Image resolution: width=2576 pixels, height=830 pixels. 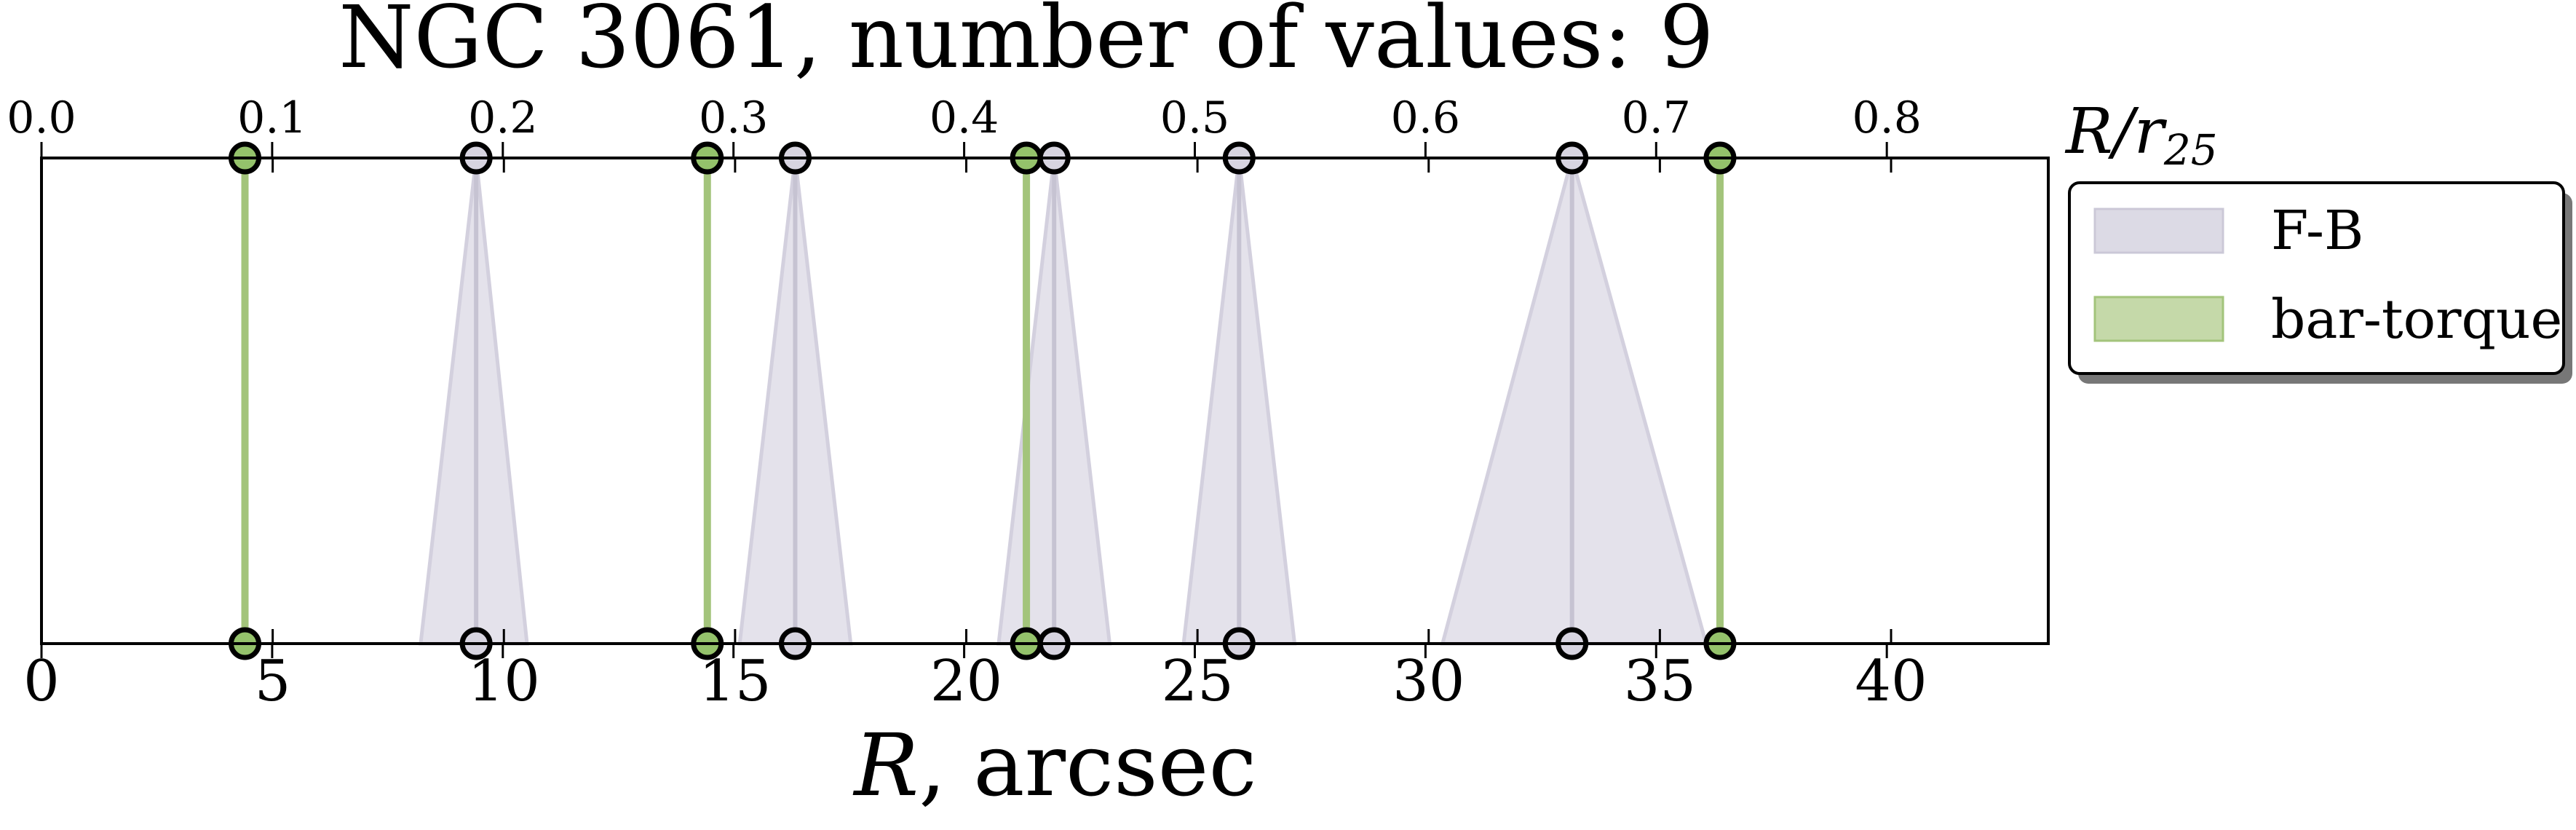 I want to click on top-axis-label-main: R/r, so click(x=2116, y=131).